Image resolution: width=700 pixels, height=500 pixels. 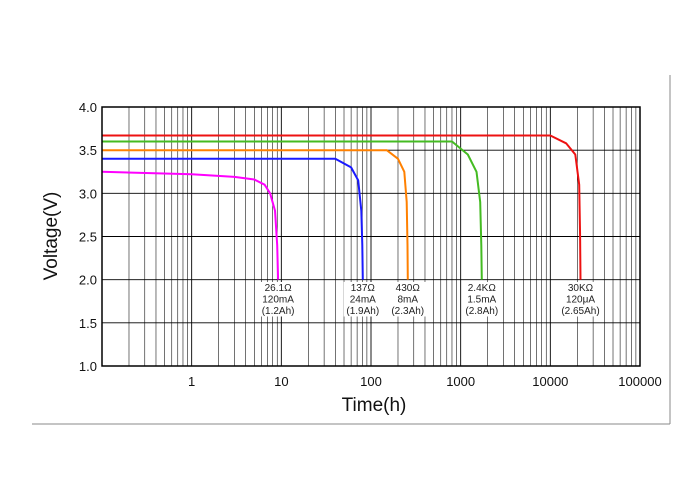 What do you see at coordinates (550, 381) in the screenshot?
I see `x-tick-label: 10000` at bounding box center [550, 381].